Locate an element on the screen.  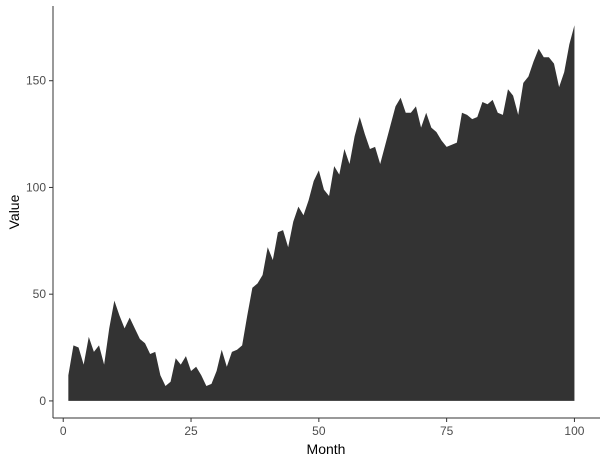
x-tick-label: 100 is located at coordinates (574, 431).